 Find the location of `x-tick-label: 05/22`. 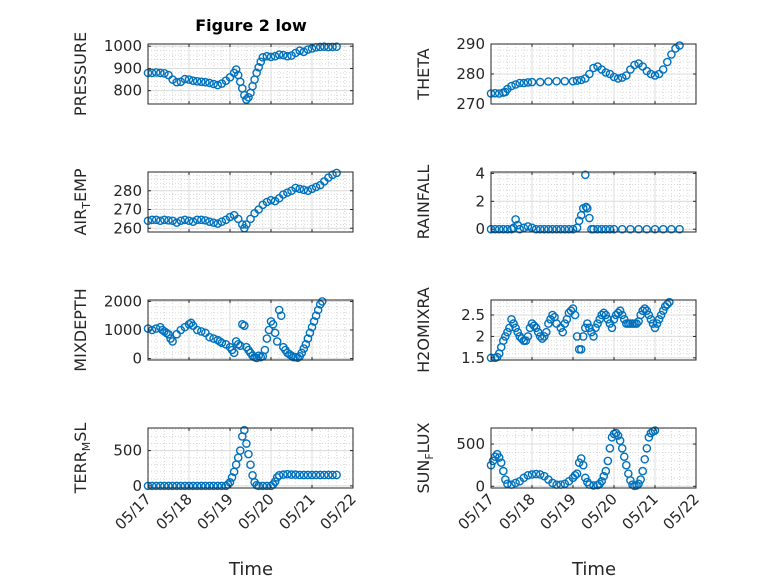

x-tick-label: 05/22 is located at coordinates (681, 511).